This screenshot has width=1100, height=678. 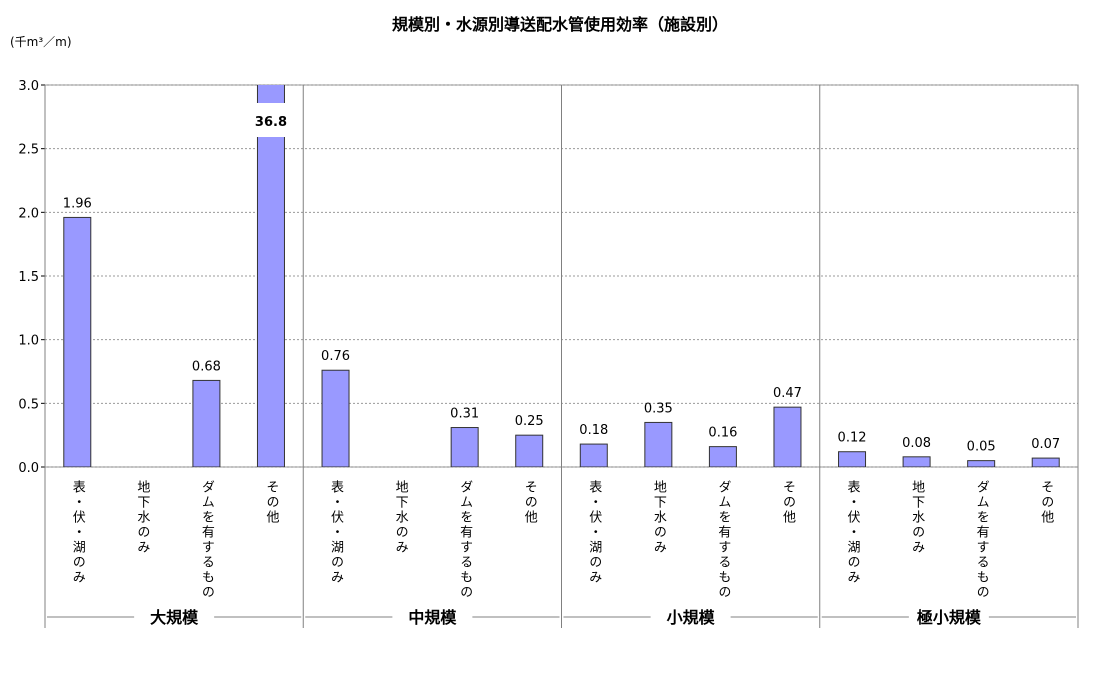 What do you see at coordinates (28, 86) in the screenshot?
I see `y-tick-label: 3.0` at bounding box center [28, 86].